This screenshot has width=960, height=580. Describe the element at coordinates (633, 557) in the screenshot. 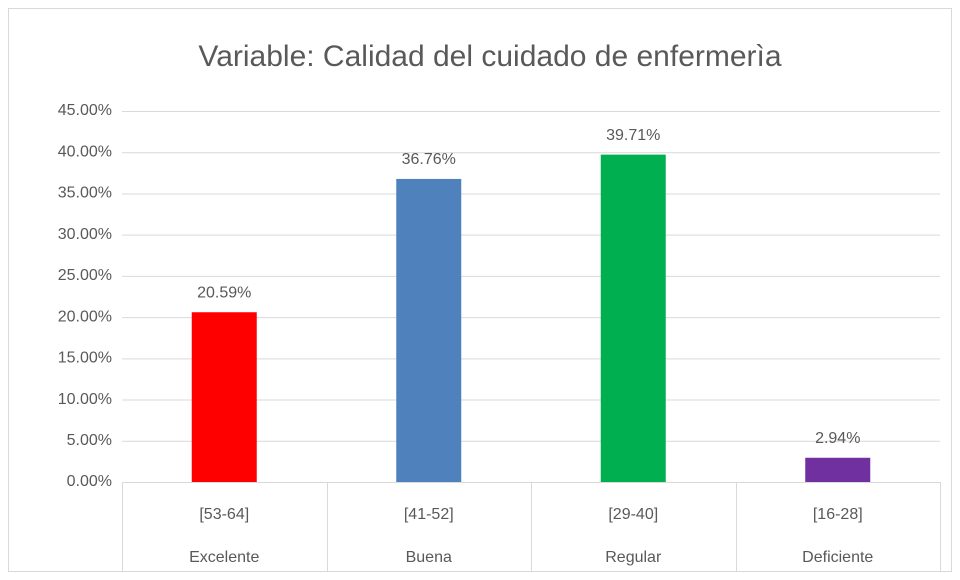

I see `x-group-label: Regular` at that location.